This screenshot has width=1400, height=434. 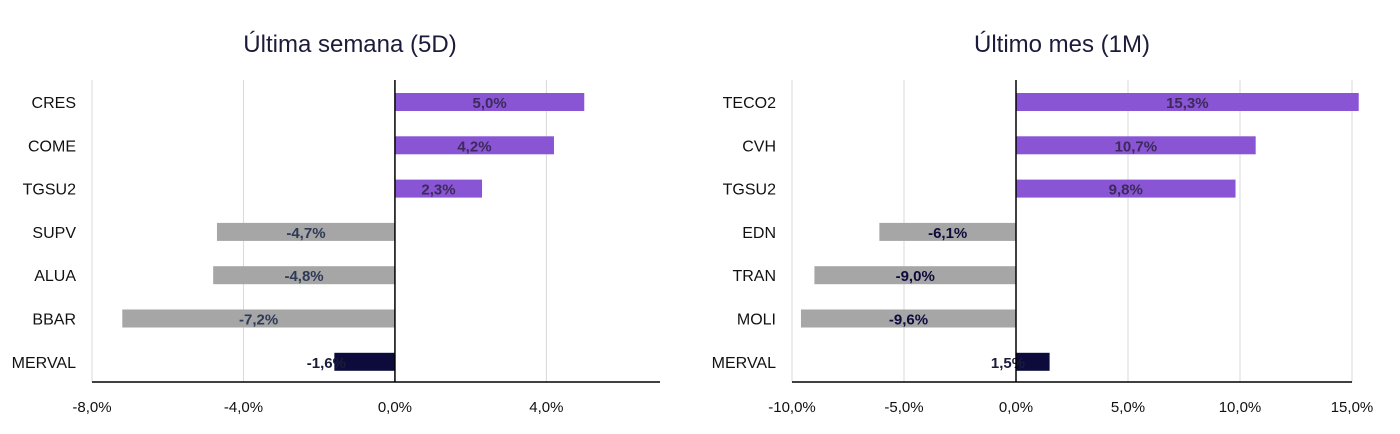 I want to click on x-tick-label: -8,0%, so click(x=91, y=407).